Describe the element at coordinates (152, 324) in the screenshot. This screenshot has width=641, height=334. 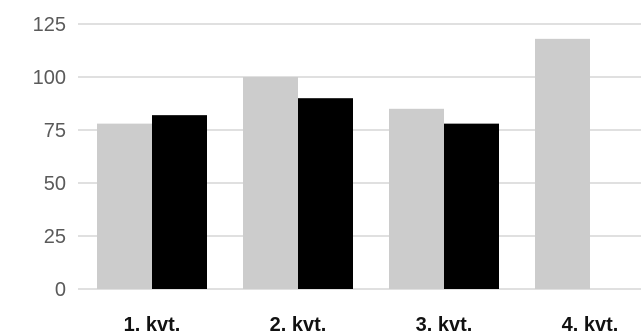
I see `x-category-label: 1. kvt.` at that location.